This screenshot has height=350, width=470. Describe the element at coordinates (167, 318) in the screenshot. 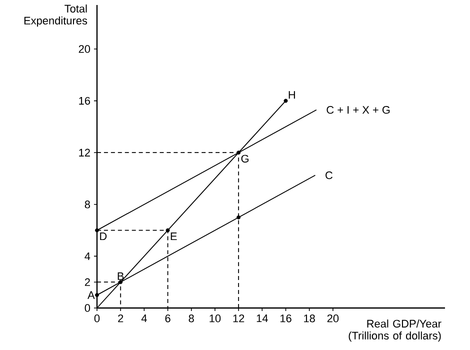

I see `x-tick-label: 6` at that location.